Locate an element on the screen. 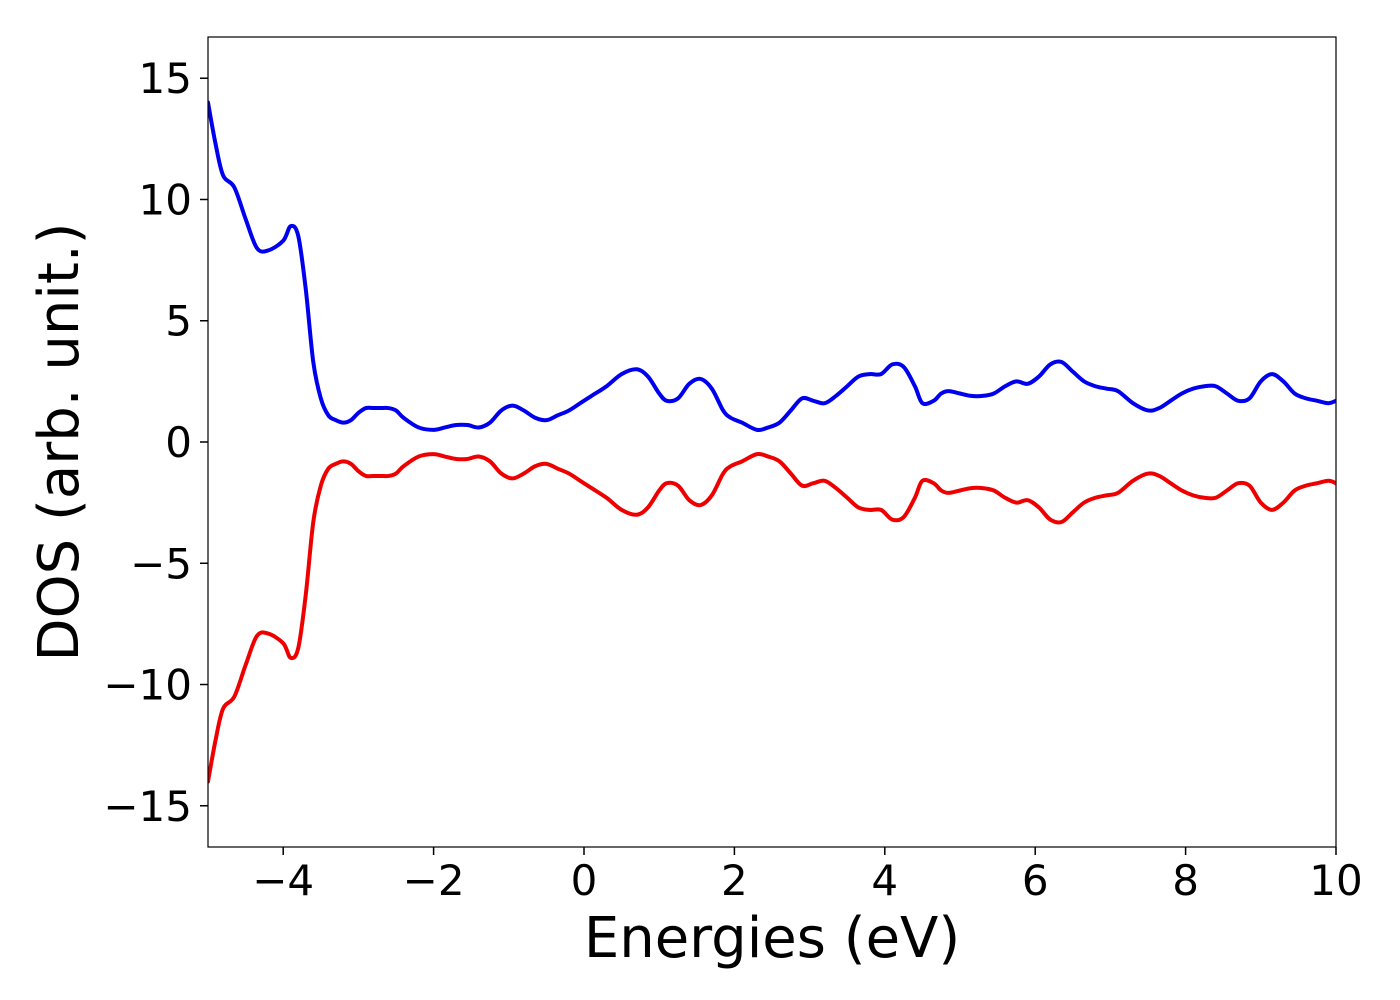 This screenshot has width=1400, height=1000. y-tick-label: −10 is located at coordinates (147, 685).